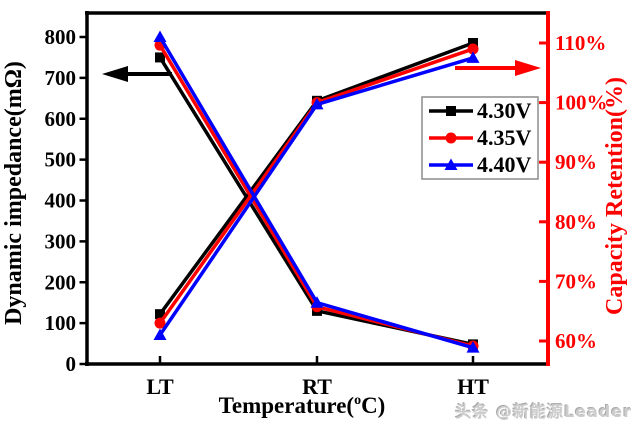 This screenshot has height=426, width=640. Describe the element at coordinates (61, 201) in the screenshot. I see `left-axis-tick-label: 400` at that location.